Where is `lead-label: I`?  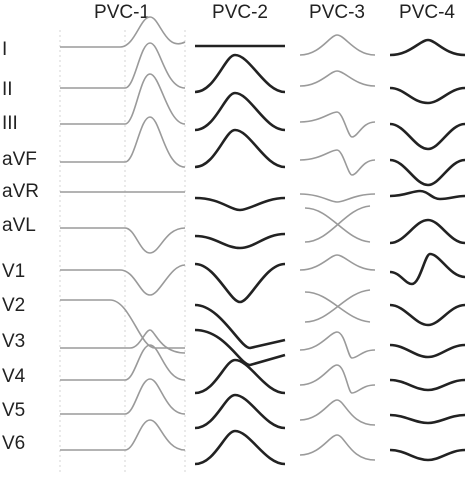 lead-label: I is located at coordinates (4, 49).